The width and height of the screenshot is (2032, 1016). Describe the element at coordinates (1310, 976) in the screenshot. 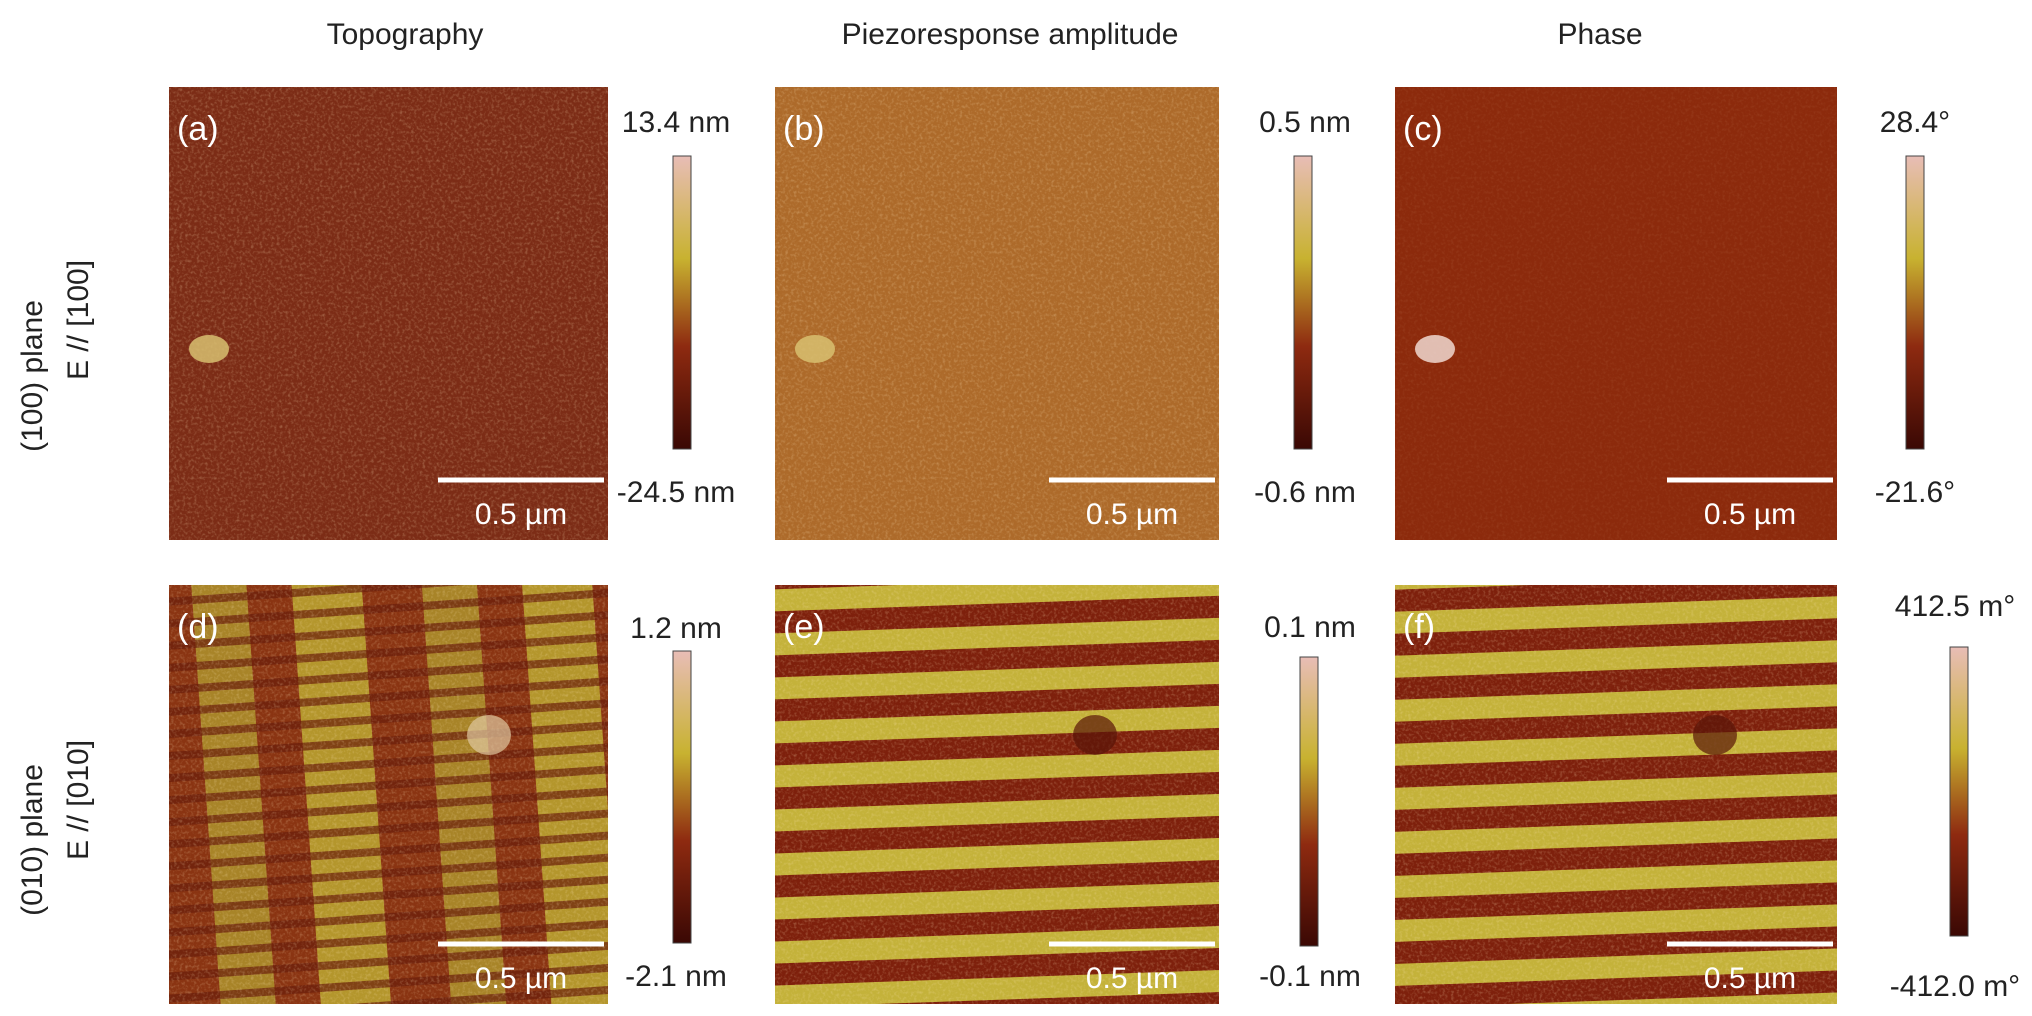

I see `colorbar-min: -0.1 nm` at that location.